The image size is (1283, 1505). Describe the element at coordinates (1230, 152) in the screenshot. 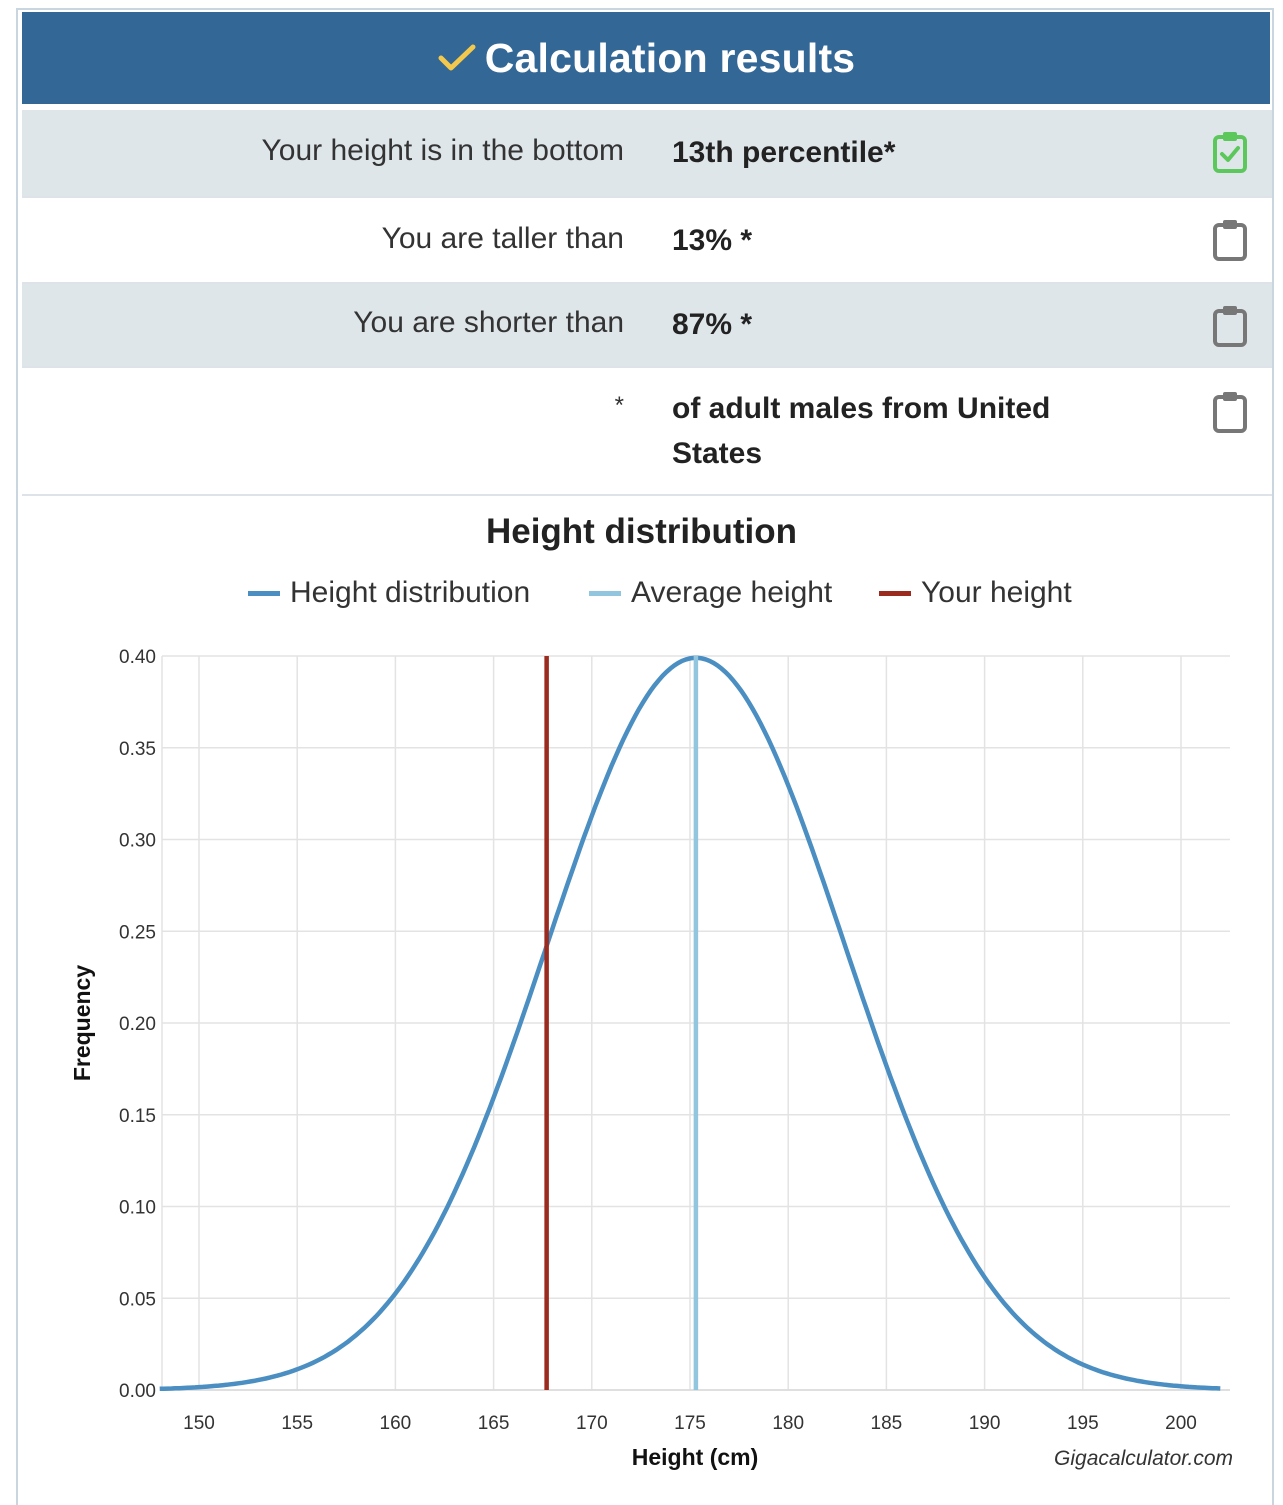

I see `clipboard-check-icon` at that location.